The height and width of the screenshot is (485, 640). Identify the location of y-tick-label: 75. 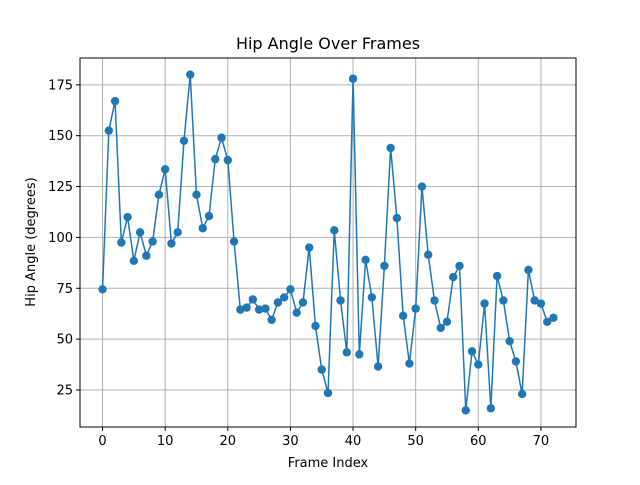
(64, 289).